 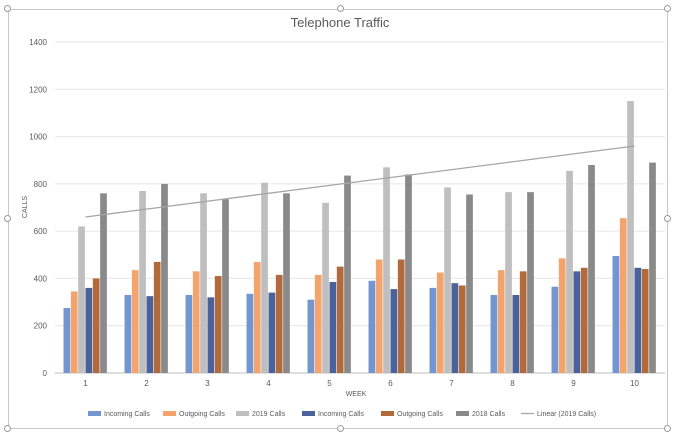 What do you see at coordinates (566, 414) in the screenshot?
I see `legend-label: Linear (2019 Calls)` at bounding box center [566, 414].